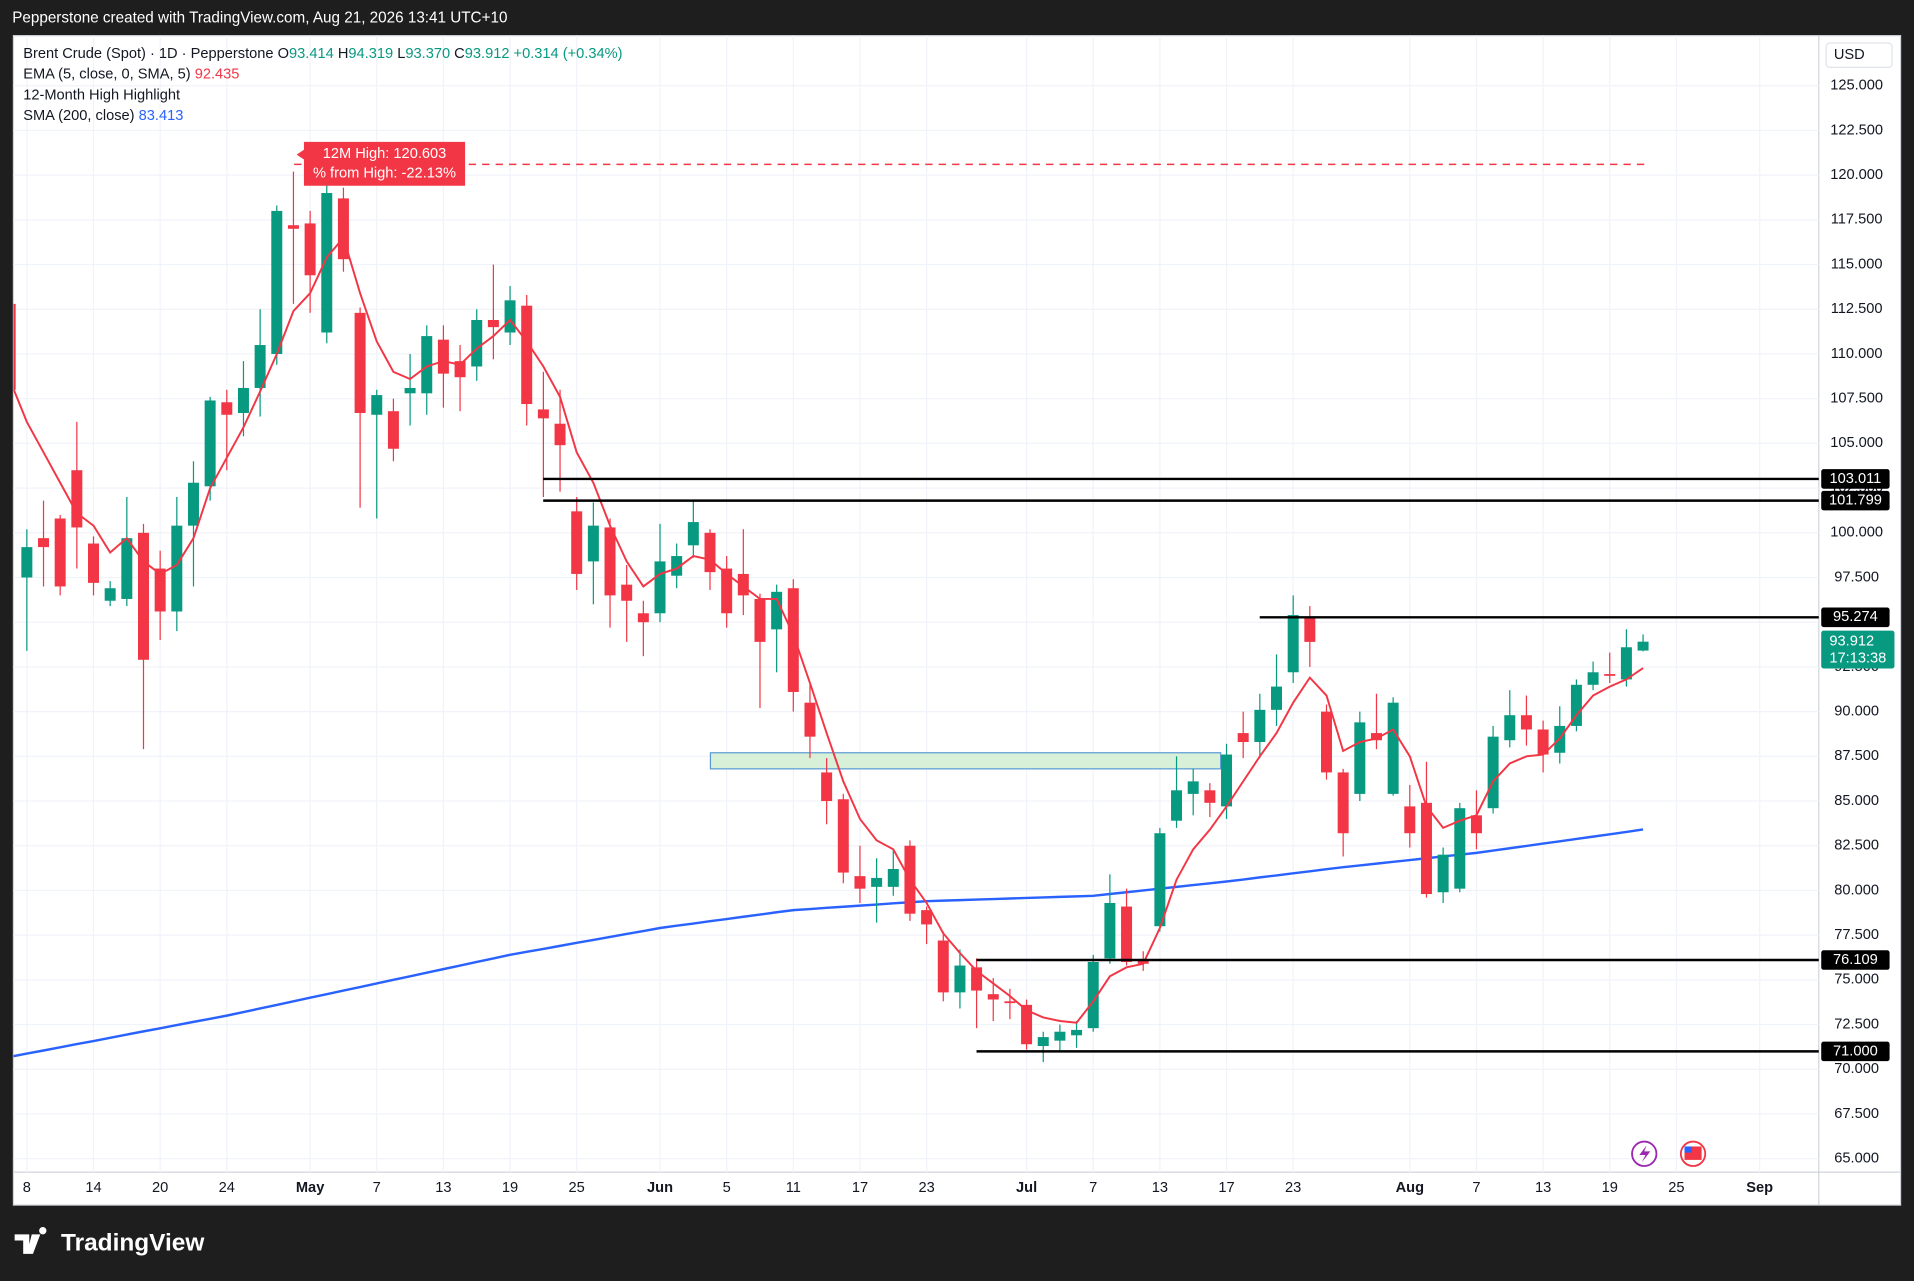 This screenshot has width=1914, height=1281. Describe the element at coordinates (1026, 1188) in the screenshot. I see `x-tick-label: Jul` at that location.